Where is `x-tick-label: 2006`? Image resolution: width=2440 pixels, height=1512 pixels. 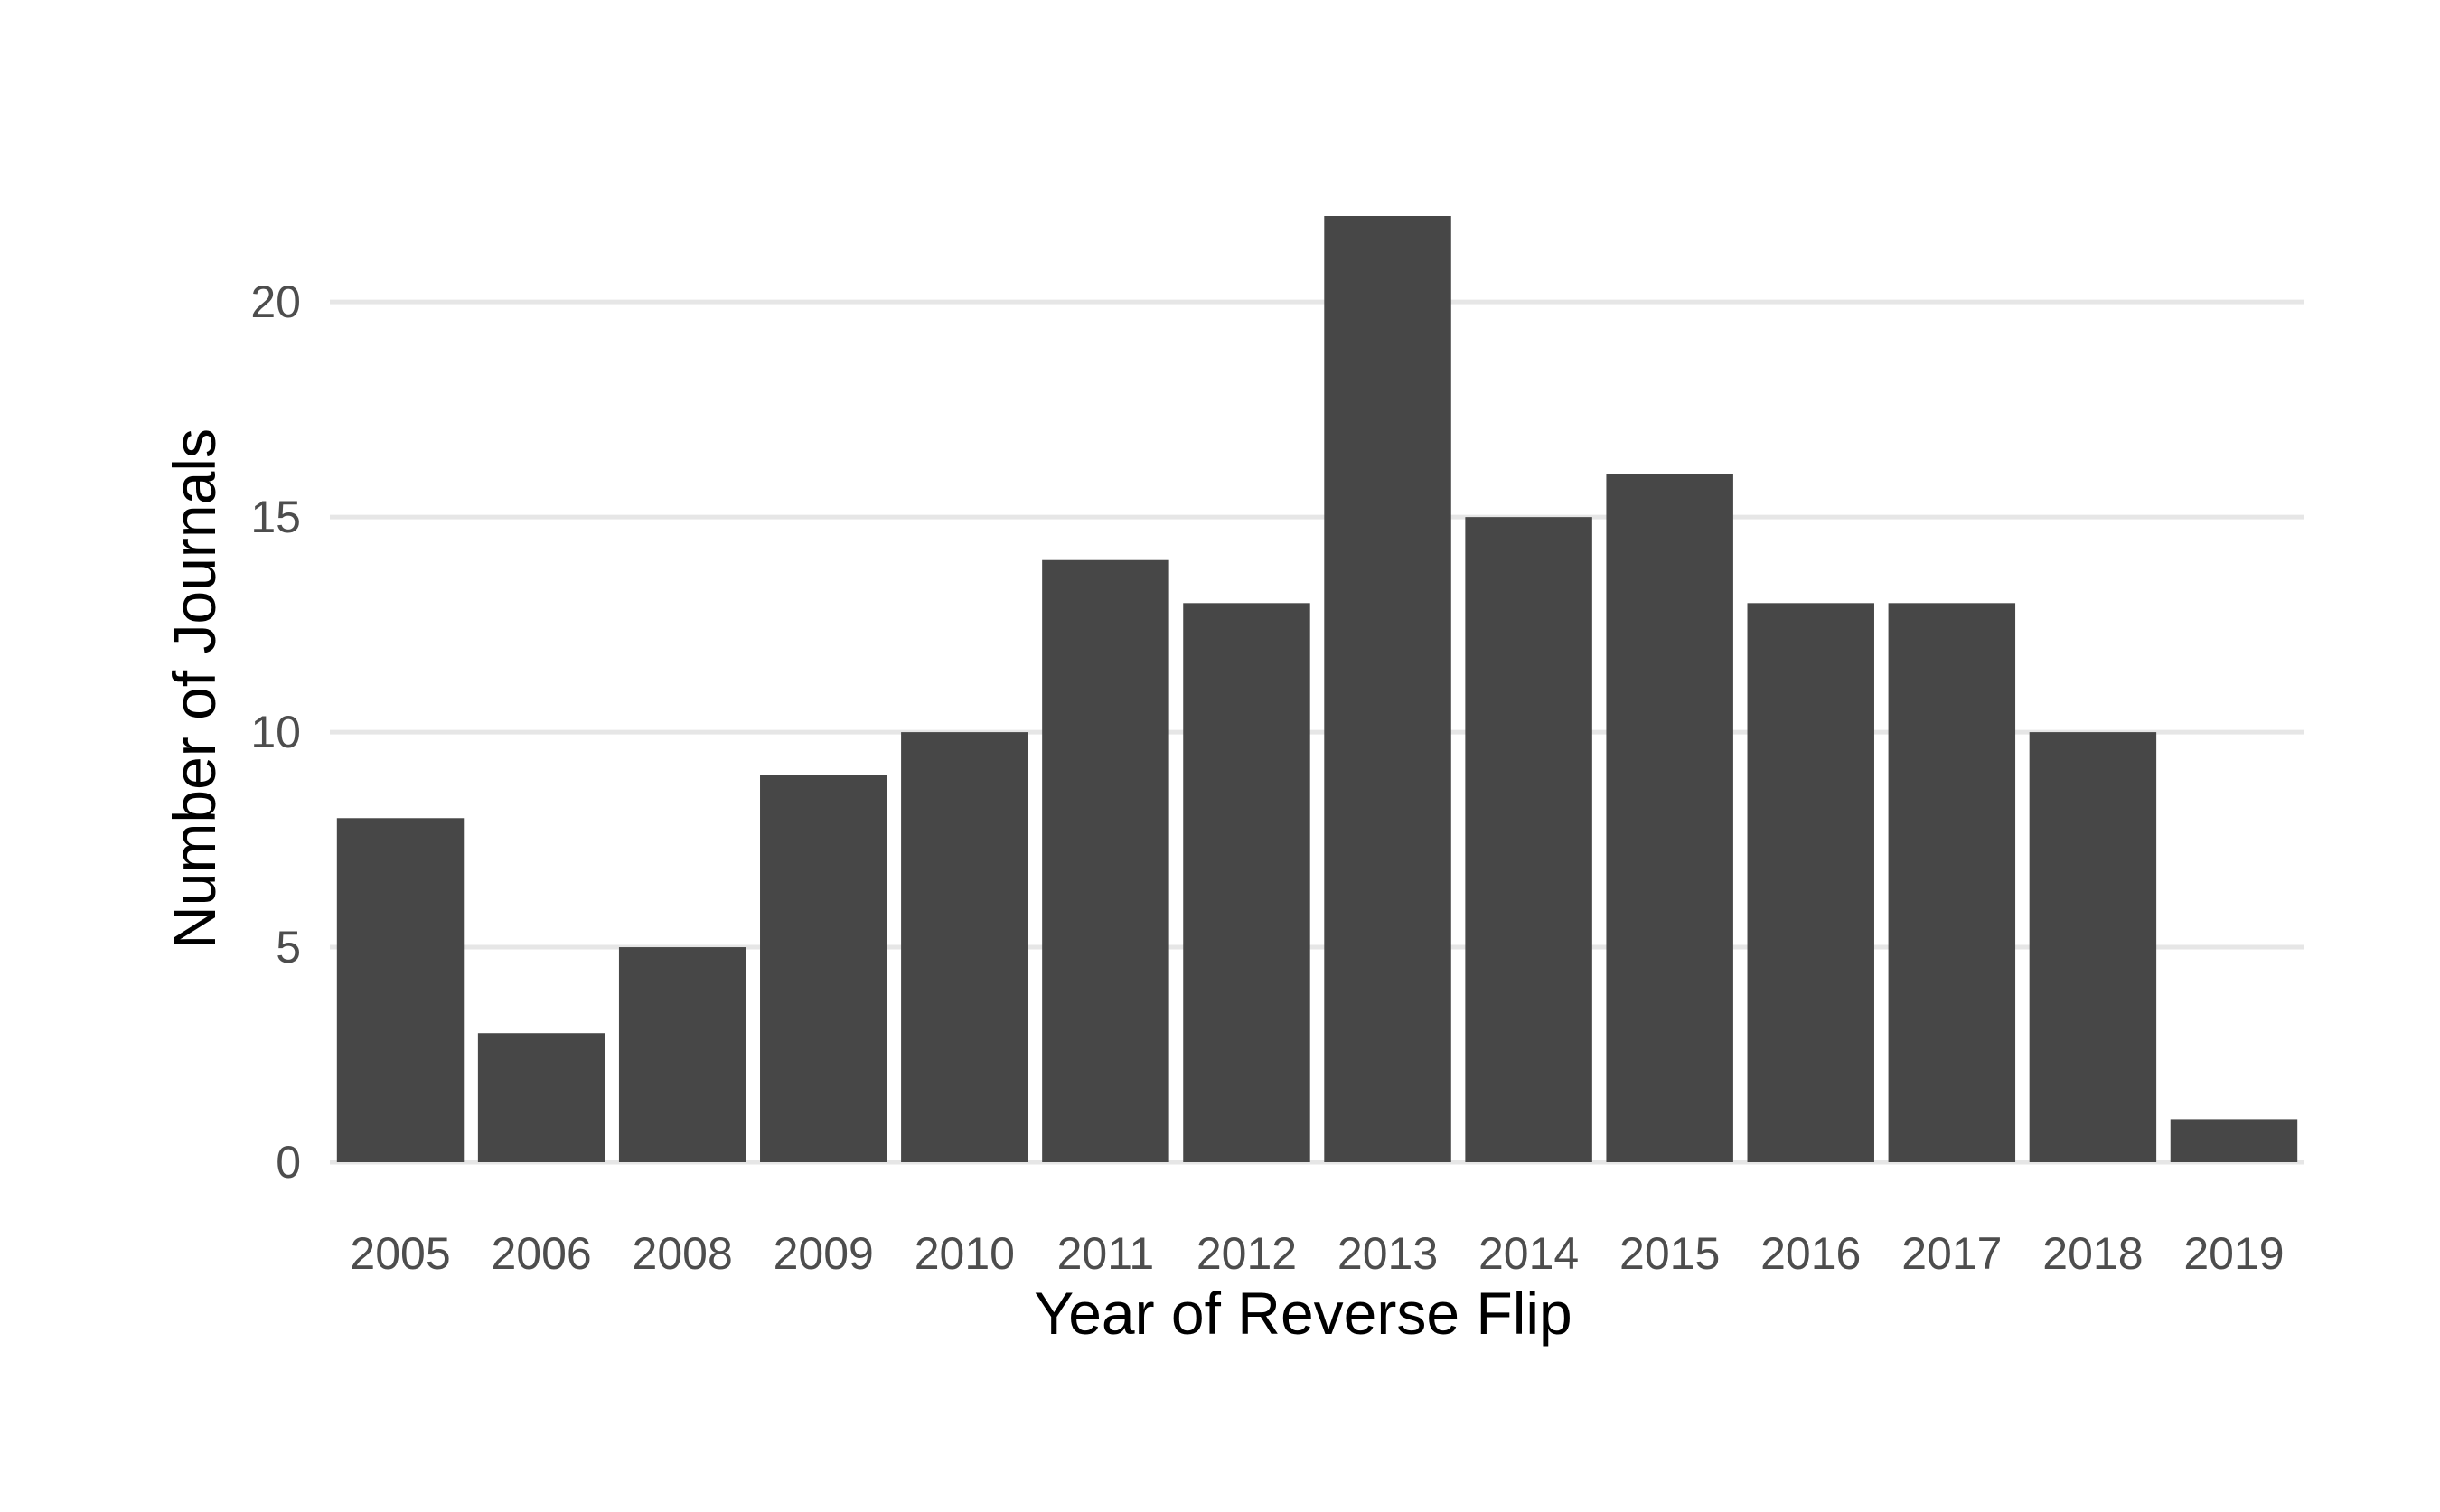
x-tick-label: 2006 is located at coordinates (541, 1253).